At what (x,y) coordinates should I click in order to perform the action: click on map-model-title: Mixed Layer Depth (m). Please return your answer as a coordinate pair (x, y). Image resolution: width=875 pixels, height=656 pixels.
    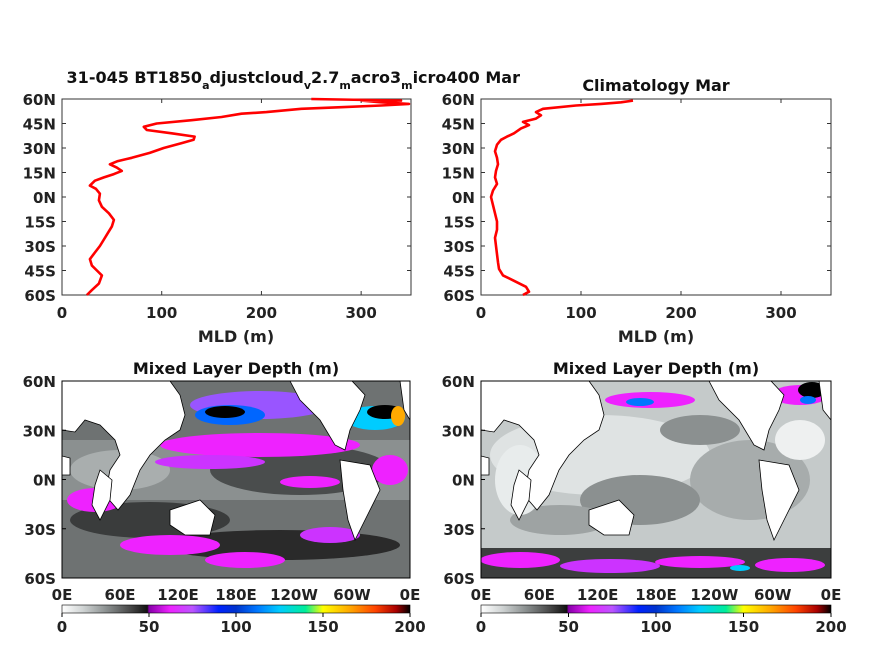
    Looking at the image, I should click on (236, 368).